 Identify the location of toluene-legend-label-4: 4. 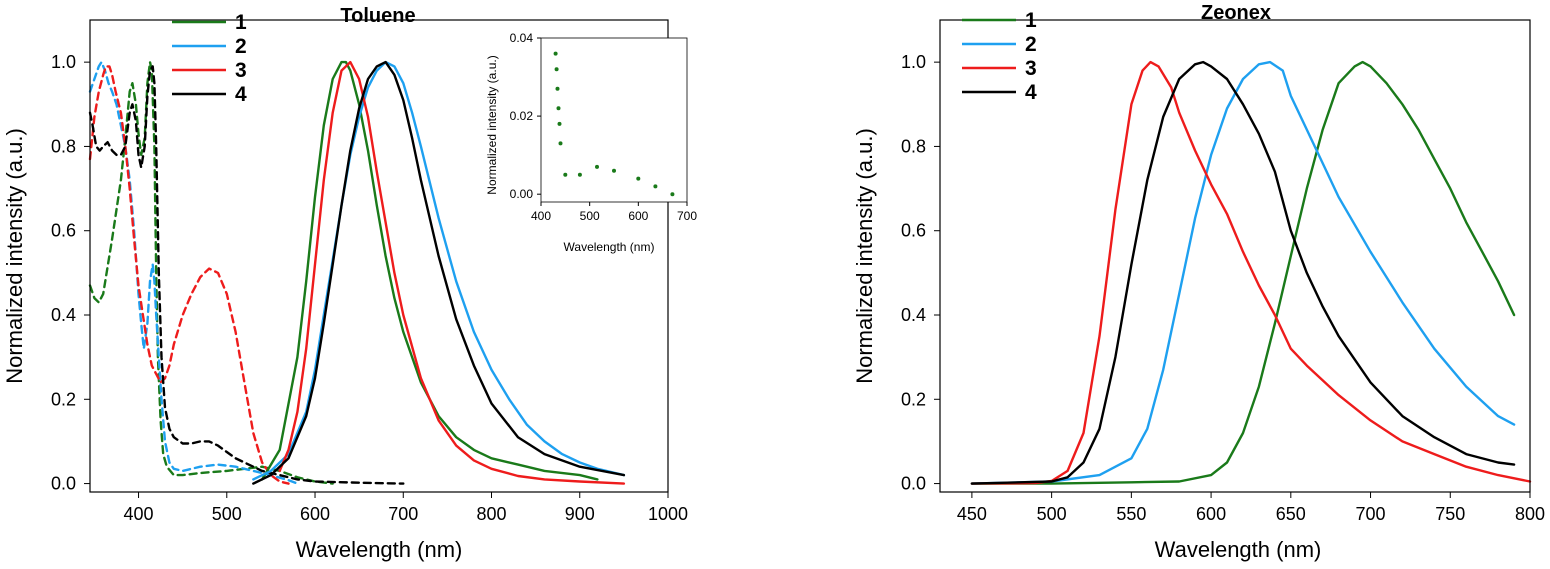
(241, 94).